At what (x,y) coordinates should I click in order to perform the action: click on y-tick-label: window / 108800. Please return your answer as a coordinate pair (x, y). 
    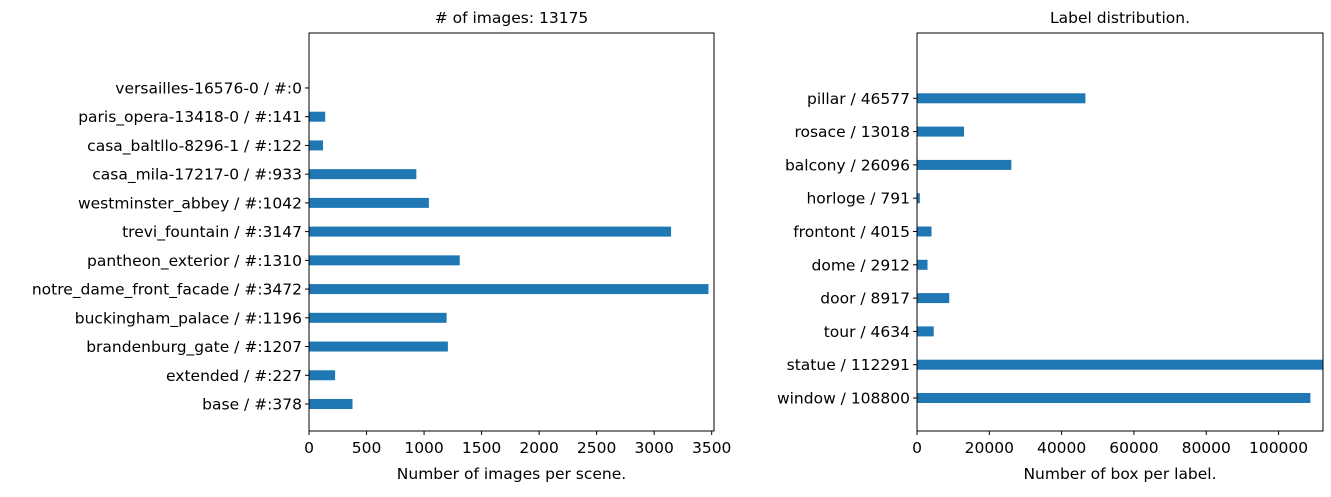
    Looking at the image, I should click on (843, 399).